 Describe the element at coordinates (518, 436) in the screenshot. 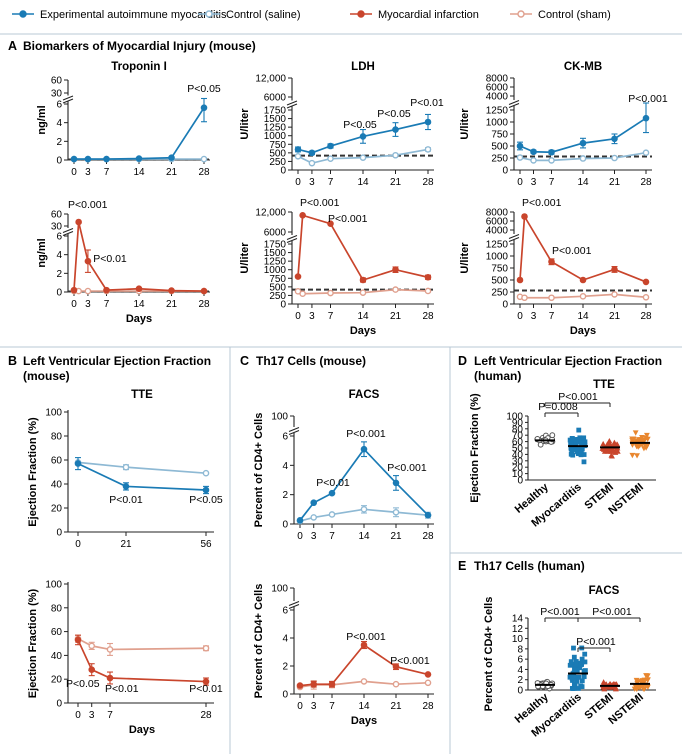

I see `y-tick-label: 70` at that location.